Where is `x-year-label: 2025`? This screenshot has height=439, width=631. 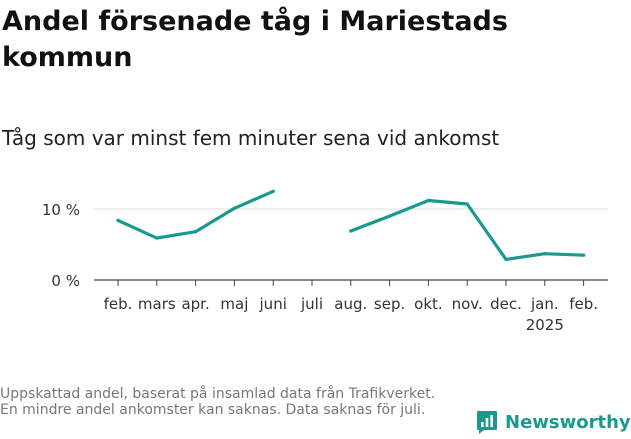 x-year-label: 2025 is located at coordinates (545, 325).